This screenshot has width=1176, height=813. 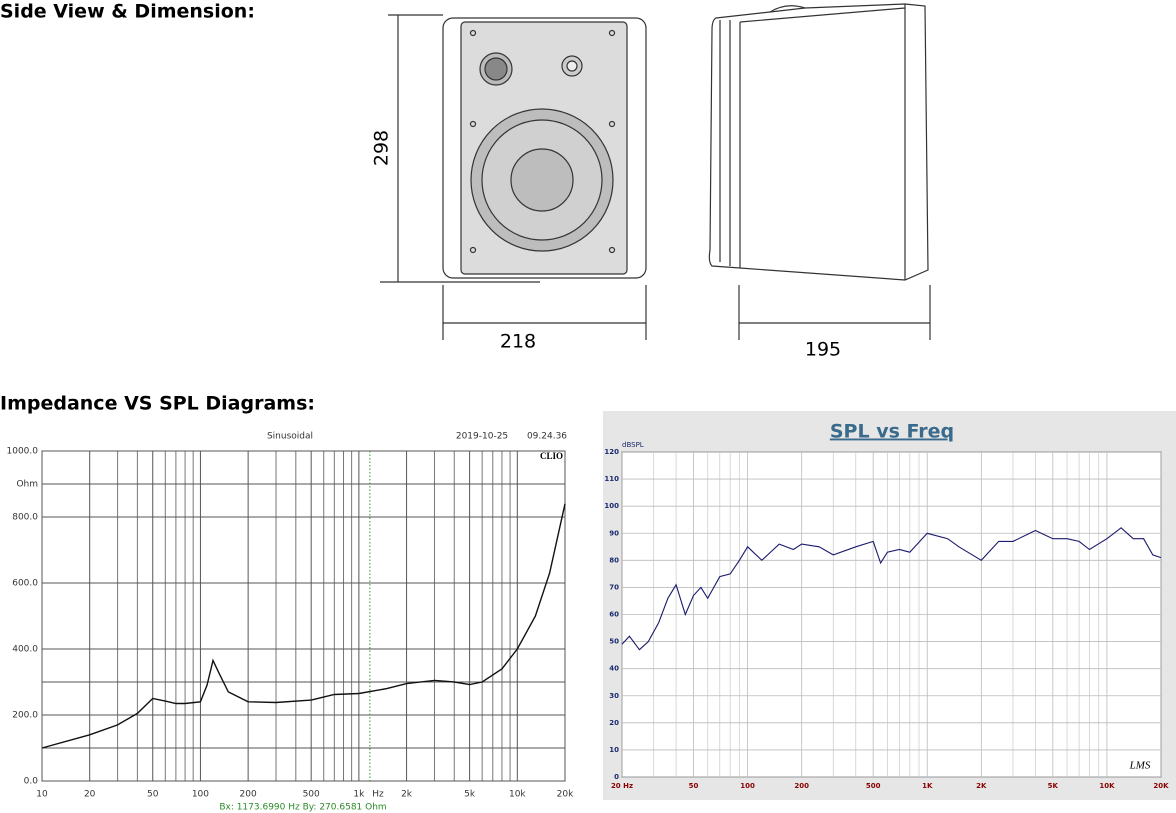 What do you see at coordinates (1107, 786) in the screenshot?
I see `x-tick-label: 10K` at bounding box center [1107, 786].